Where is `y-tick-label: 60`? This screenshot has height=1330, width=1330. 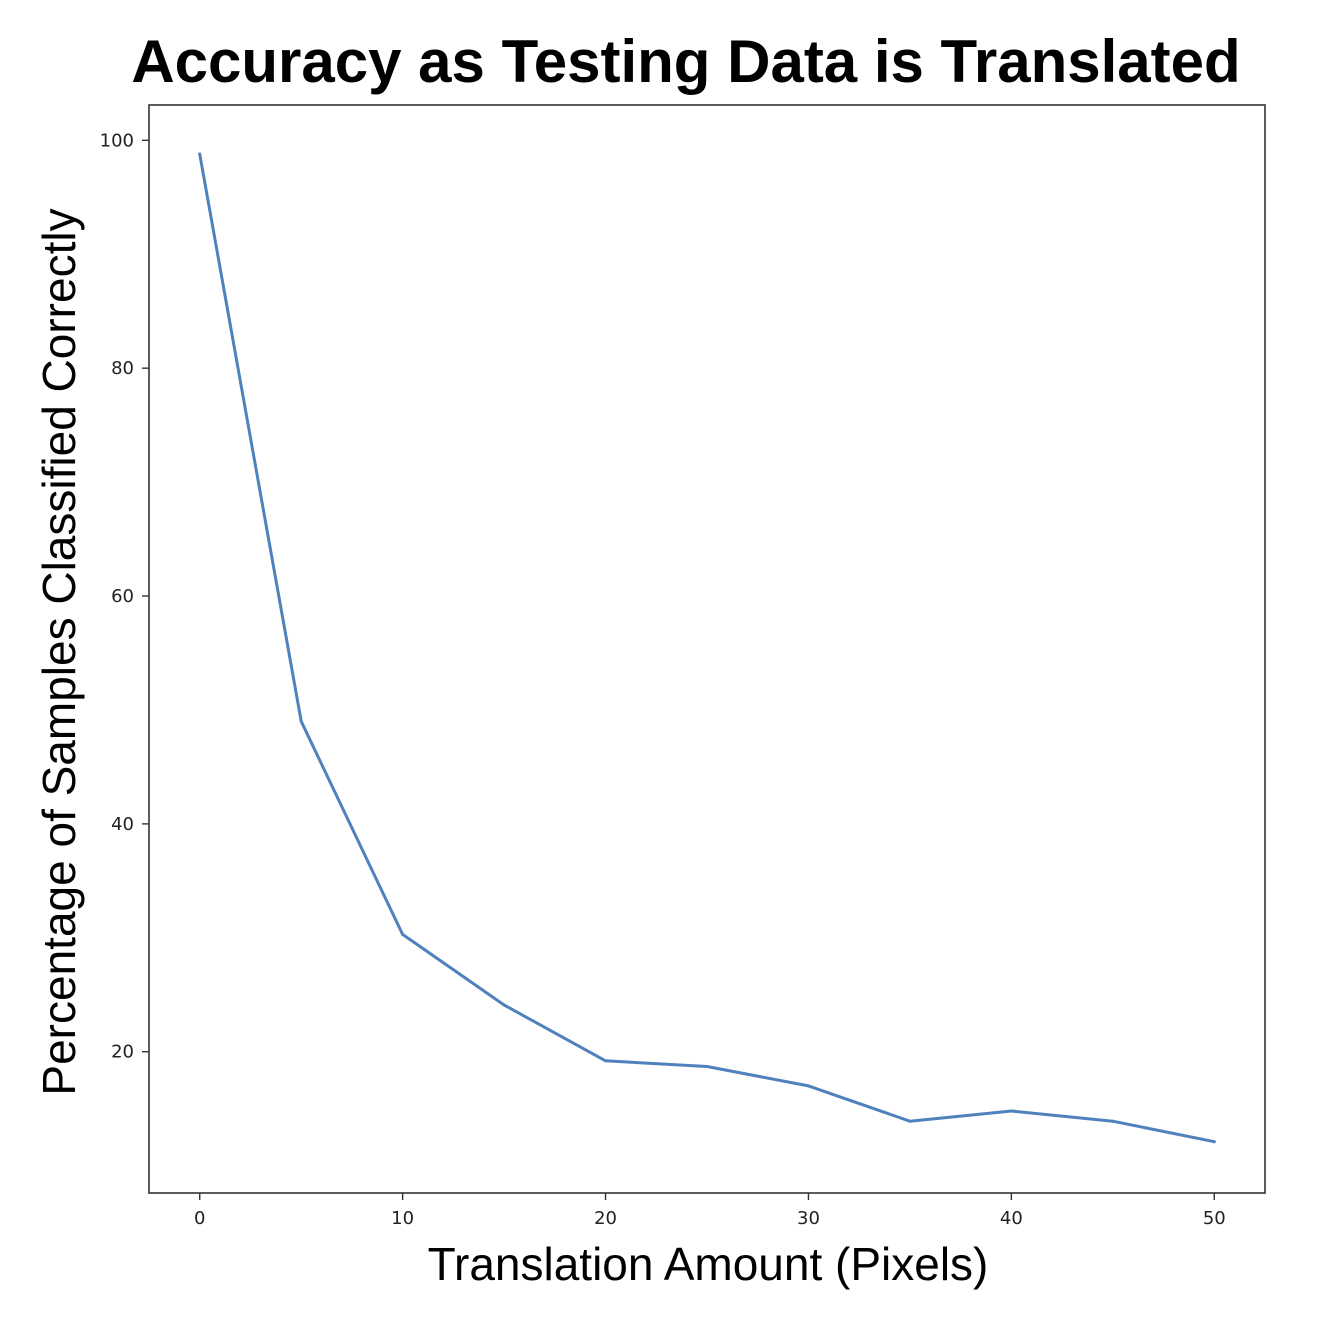
y-tick-label: 60 is located at coordinates (122, 596).